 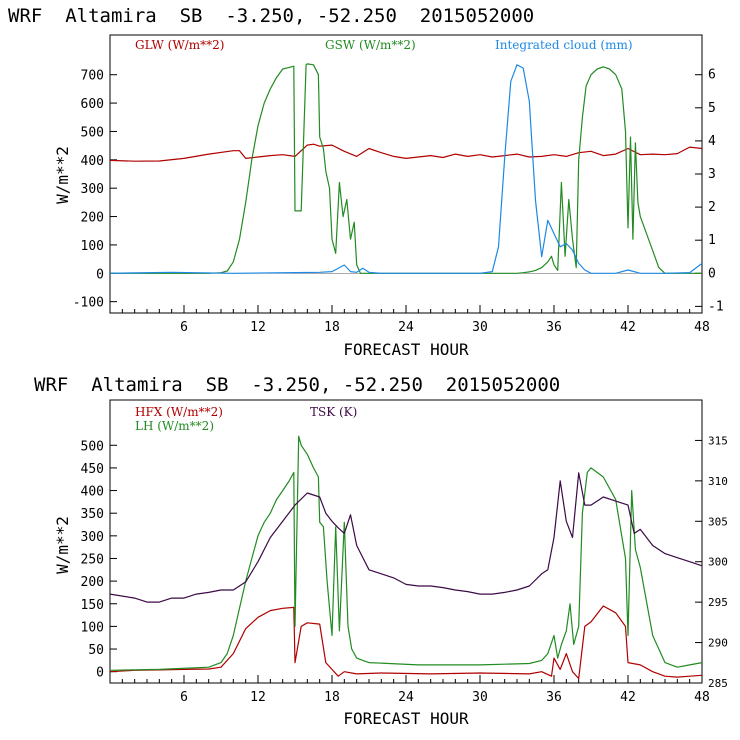 I want to click on y-tick-label: 50, so click(x=96, y=650).